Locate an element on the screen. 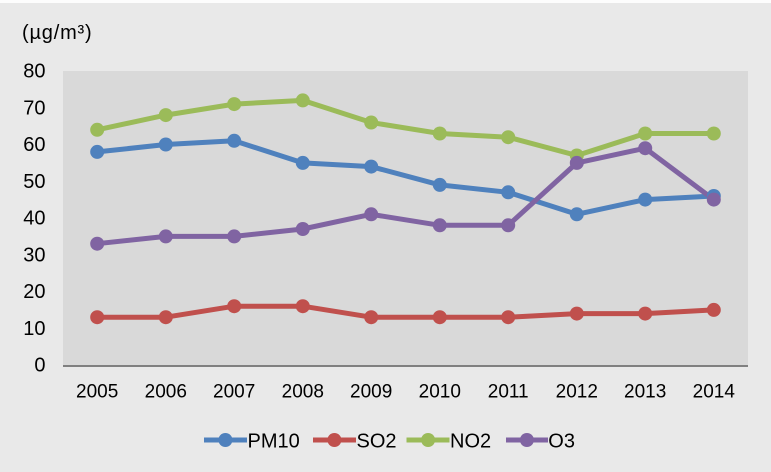 The height and width of the screenshot is (472, 771). svg-text: SO2 is located at coordinates (377, 442).